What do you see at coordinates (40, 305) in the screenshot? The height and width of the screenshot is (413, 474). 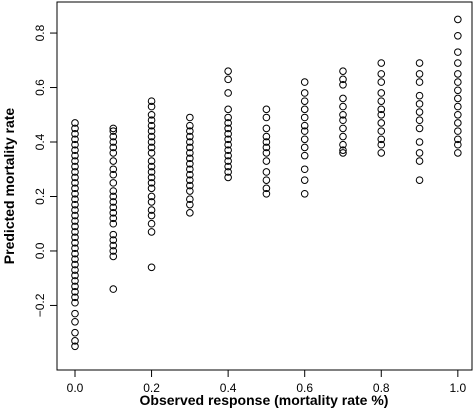 I see `y-tick-label: −0.2` at bounding box center [40, 305].